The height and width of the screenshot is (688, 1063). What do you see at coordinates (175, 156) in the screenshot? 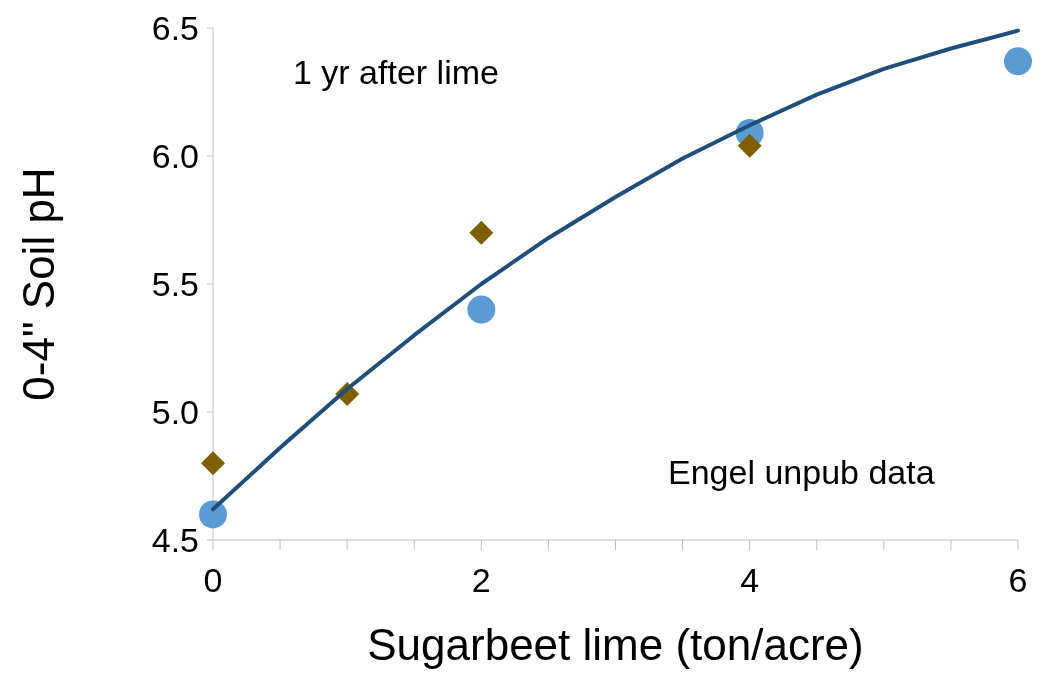
I see `y-tick-label: 6.0` at bounding box center [175, 156].